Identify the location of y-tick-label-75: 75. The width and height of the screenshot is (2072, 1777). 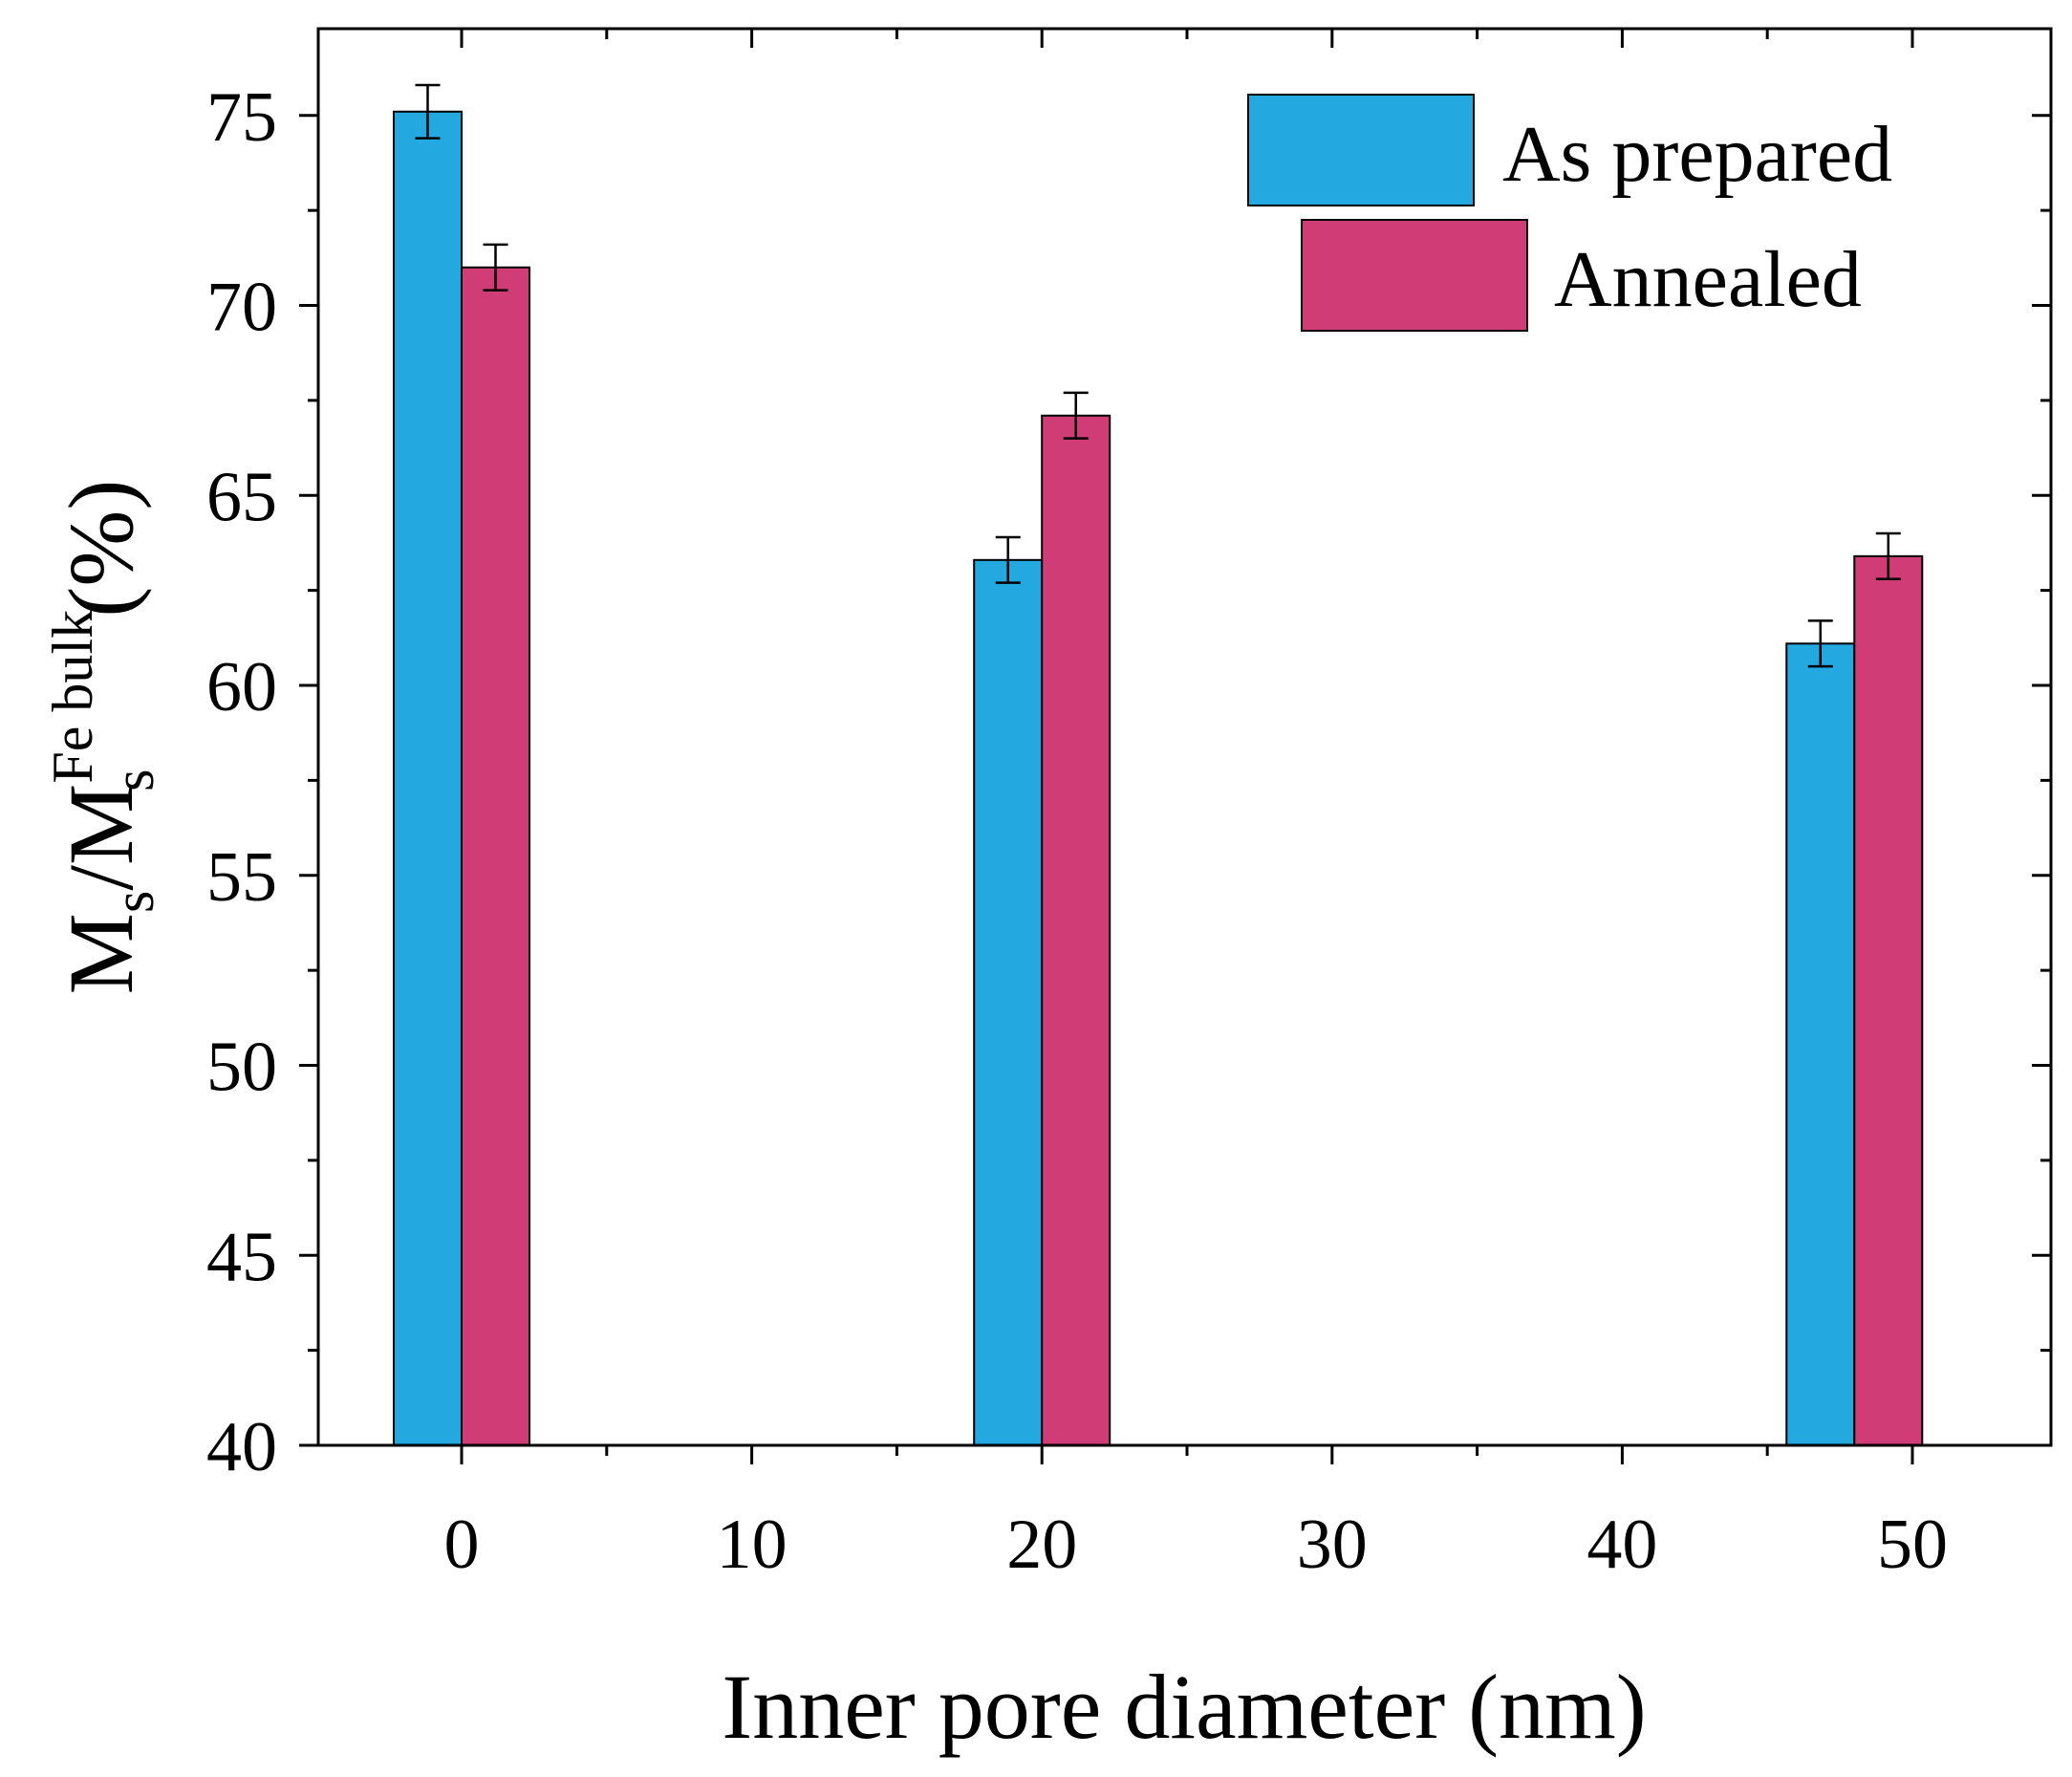
(241, 117).